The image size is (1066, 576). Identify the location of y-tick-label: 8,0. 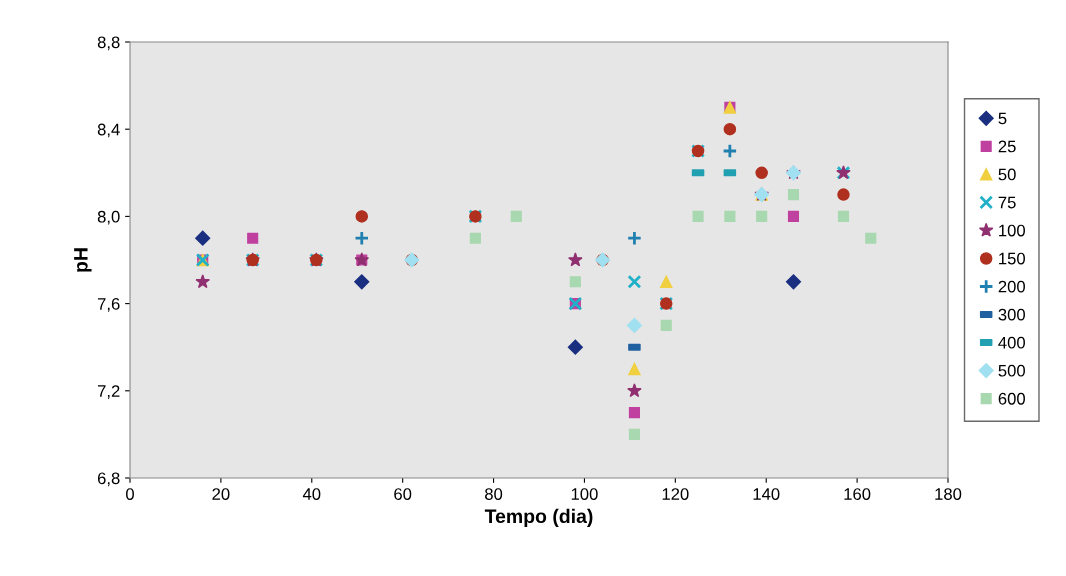
(108, 217).